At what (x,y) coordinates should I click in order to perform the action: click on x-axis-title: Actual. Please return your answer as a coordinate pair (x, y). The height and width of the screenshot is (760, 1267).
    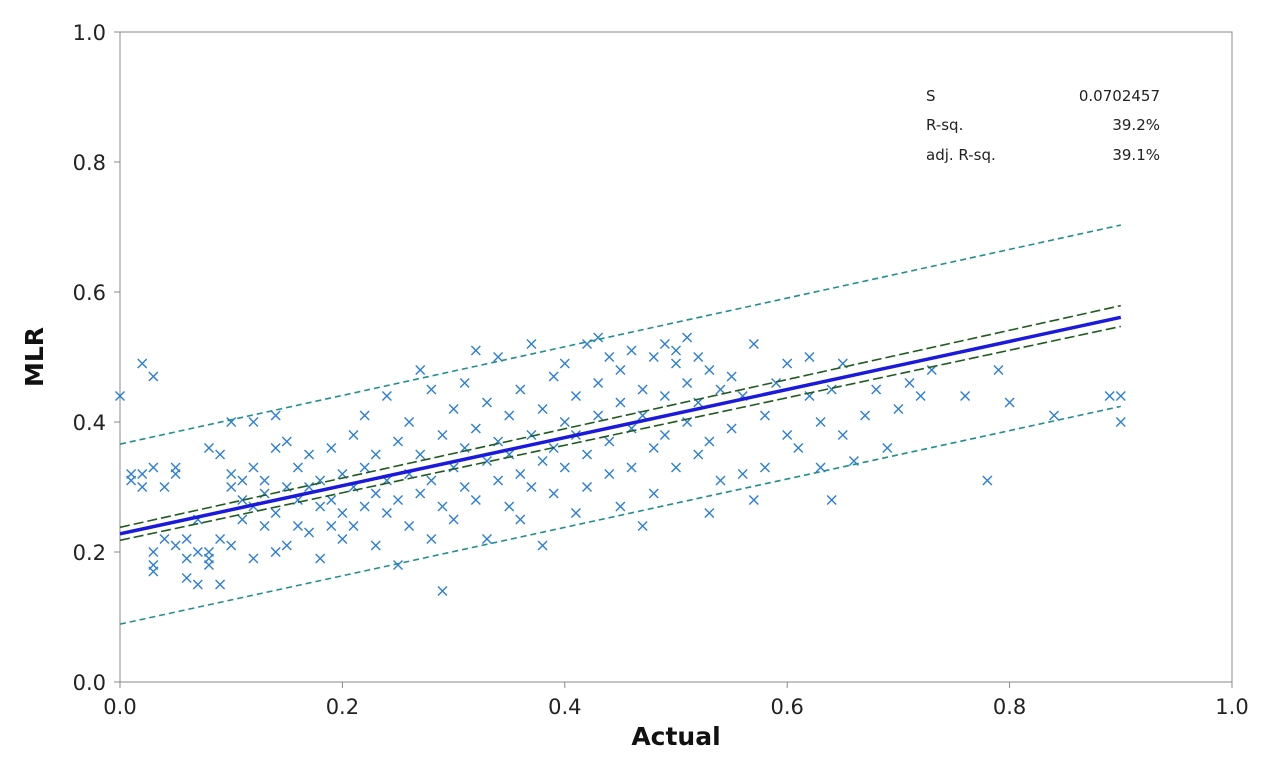
    Looking at the image, I should click on (675, 736).